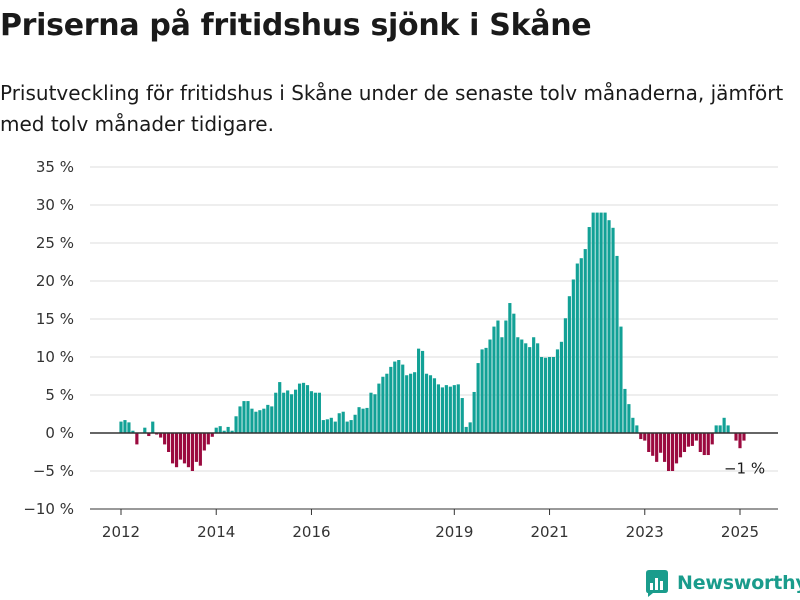 The height and width of the screenshot is (600, 800). Describe the element at coordinates (59, 395) in the screenshot. I see `y-tick-label: 5 %` at that location.